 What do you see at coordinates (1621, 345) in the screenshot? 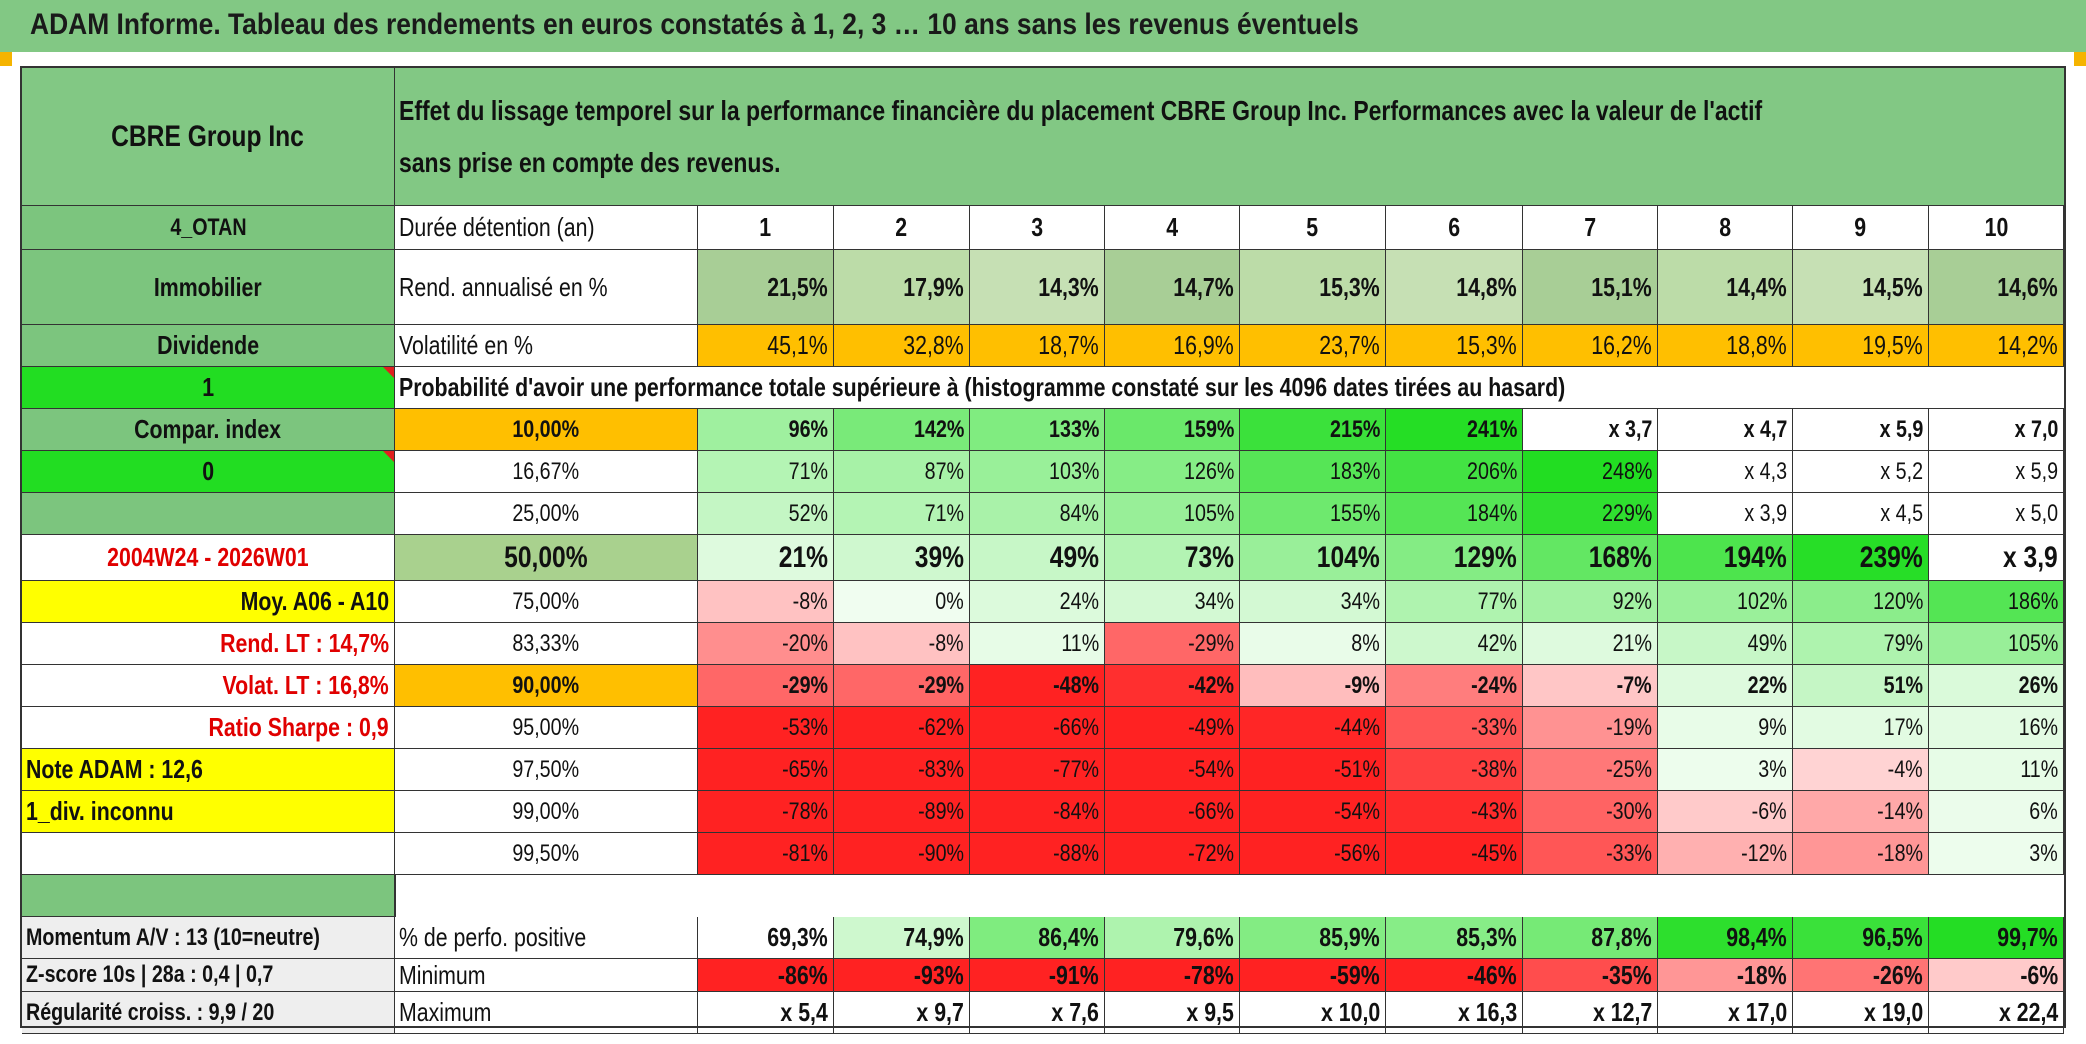
I see `volat-value-text: 16,2%` at bounding box center [1621, 345].